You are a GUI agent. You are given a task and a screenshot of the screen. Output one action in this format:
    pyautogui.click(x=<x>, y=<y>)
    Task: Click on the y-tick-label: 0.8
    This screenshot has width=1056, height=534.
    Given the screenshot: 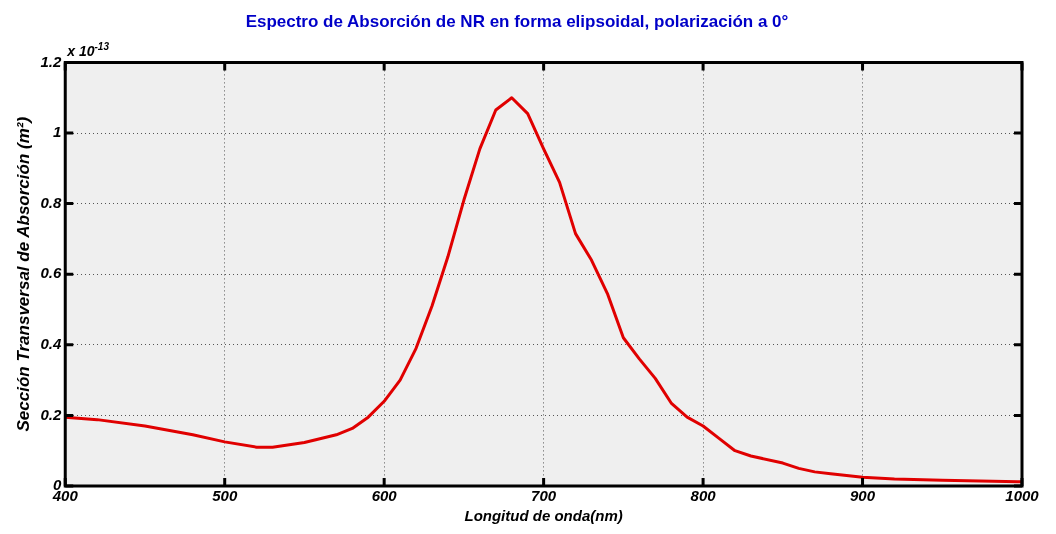 What is the action you would take?
    pyautogui.click(x=51, y=202)
    